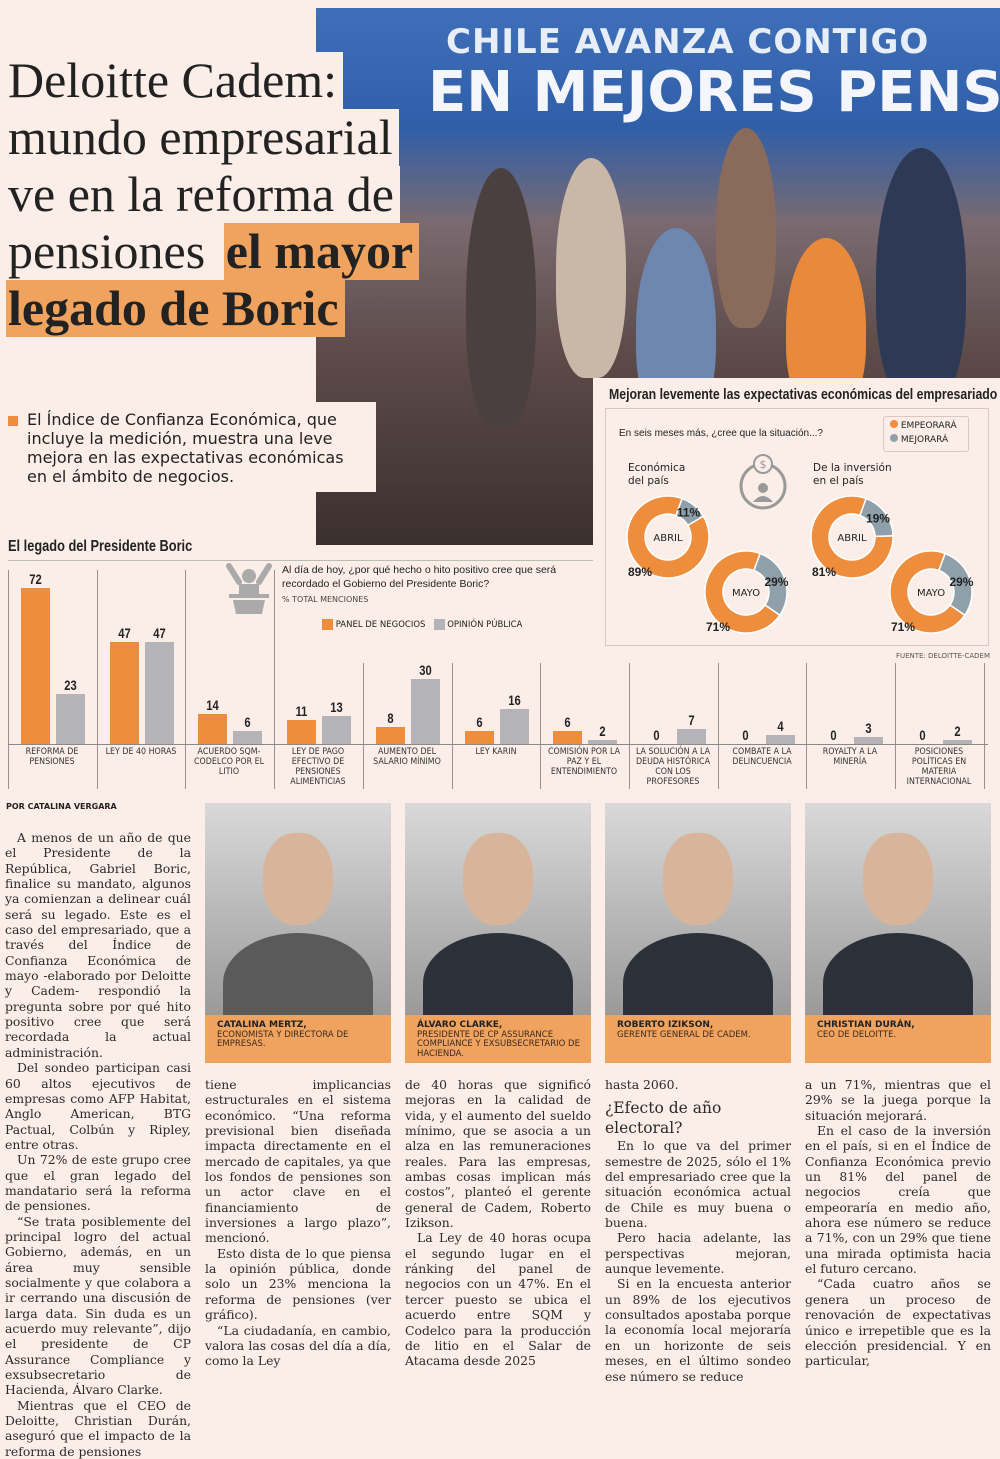 The width and height of the screenshot is (1000, 1459). Describe the element at coordinates (321, 251) in the screenshot. I see `headline-highlight: el mayor` at that location.